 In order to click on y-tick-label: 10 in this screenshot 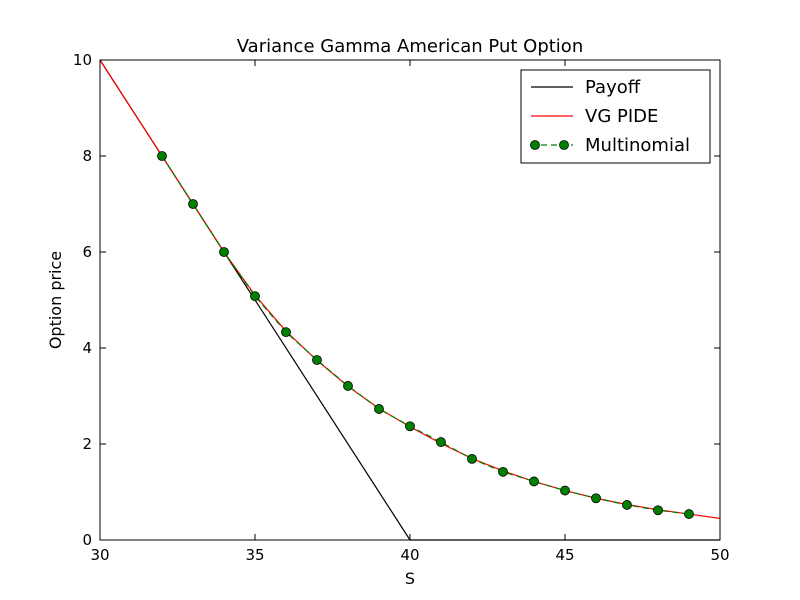, I will do `click(82, 60)`.